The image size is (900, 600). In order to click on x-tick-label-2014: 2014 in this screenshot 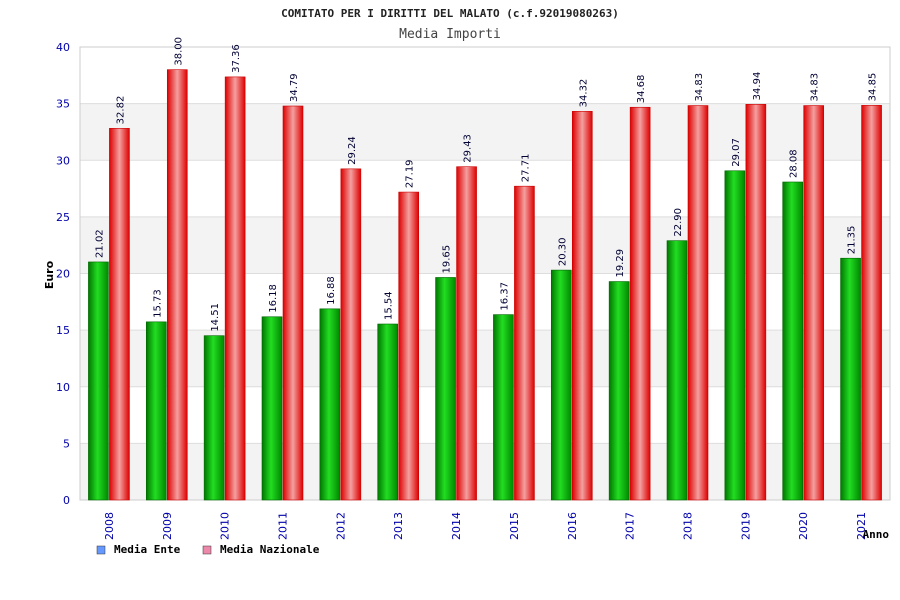, I will do `click(456, 526)`.